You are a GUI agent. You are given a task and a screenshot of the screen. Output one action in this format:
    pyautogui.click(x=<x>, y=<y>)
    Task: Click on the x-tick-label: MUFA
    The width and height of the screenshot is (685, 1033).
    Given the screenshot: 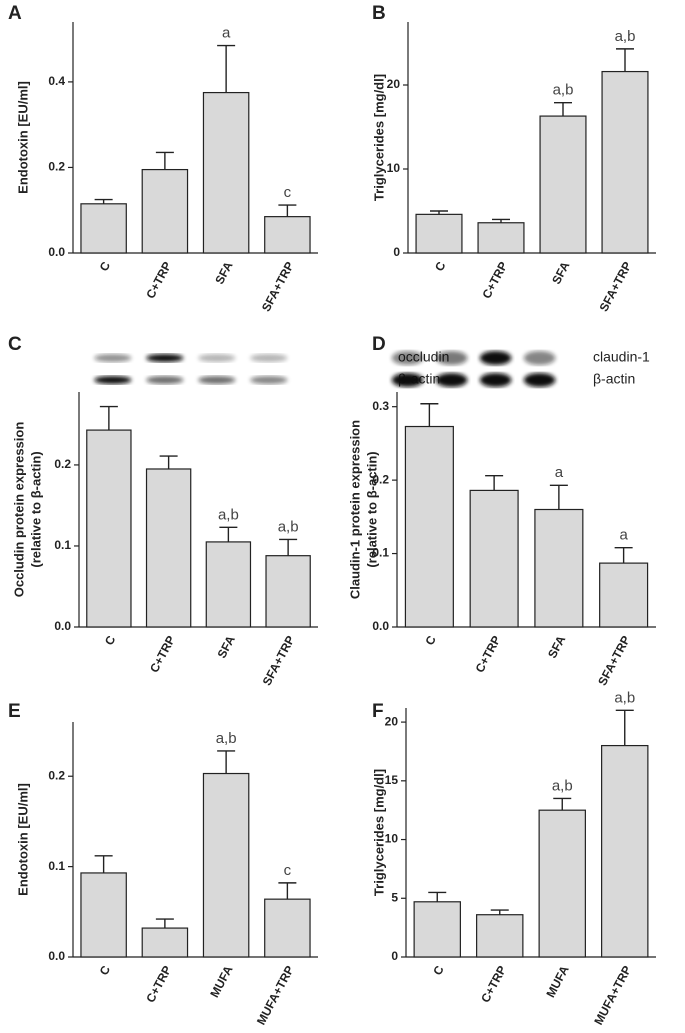 What is the action you would take?
    pyautogui.click(x=557, y=981)
    